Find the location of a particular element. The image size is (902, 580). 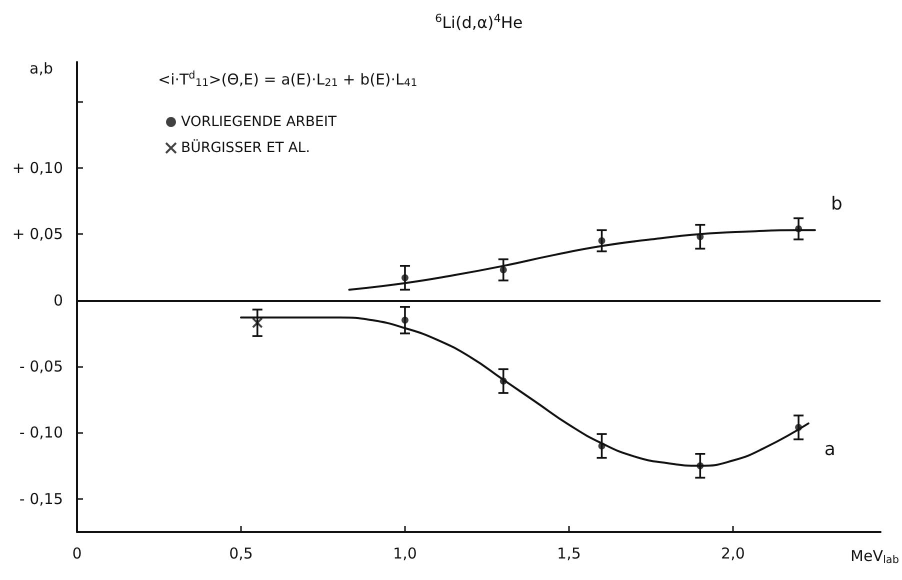

y-tick-label: - 0,15 is located at coordinates (41, 499).